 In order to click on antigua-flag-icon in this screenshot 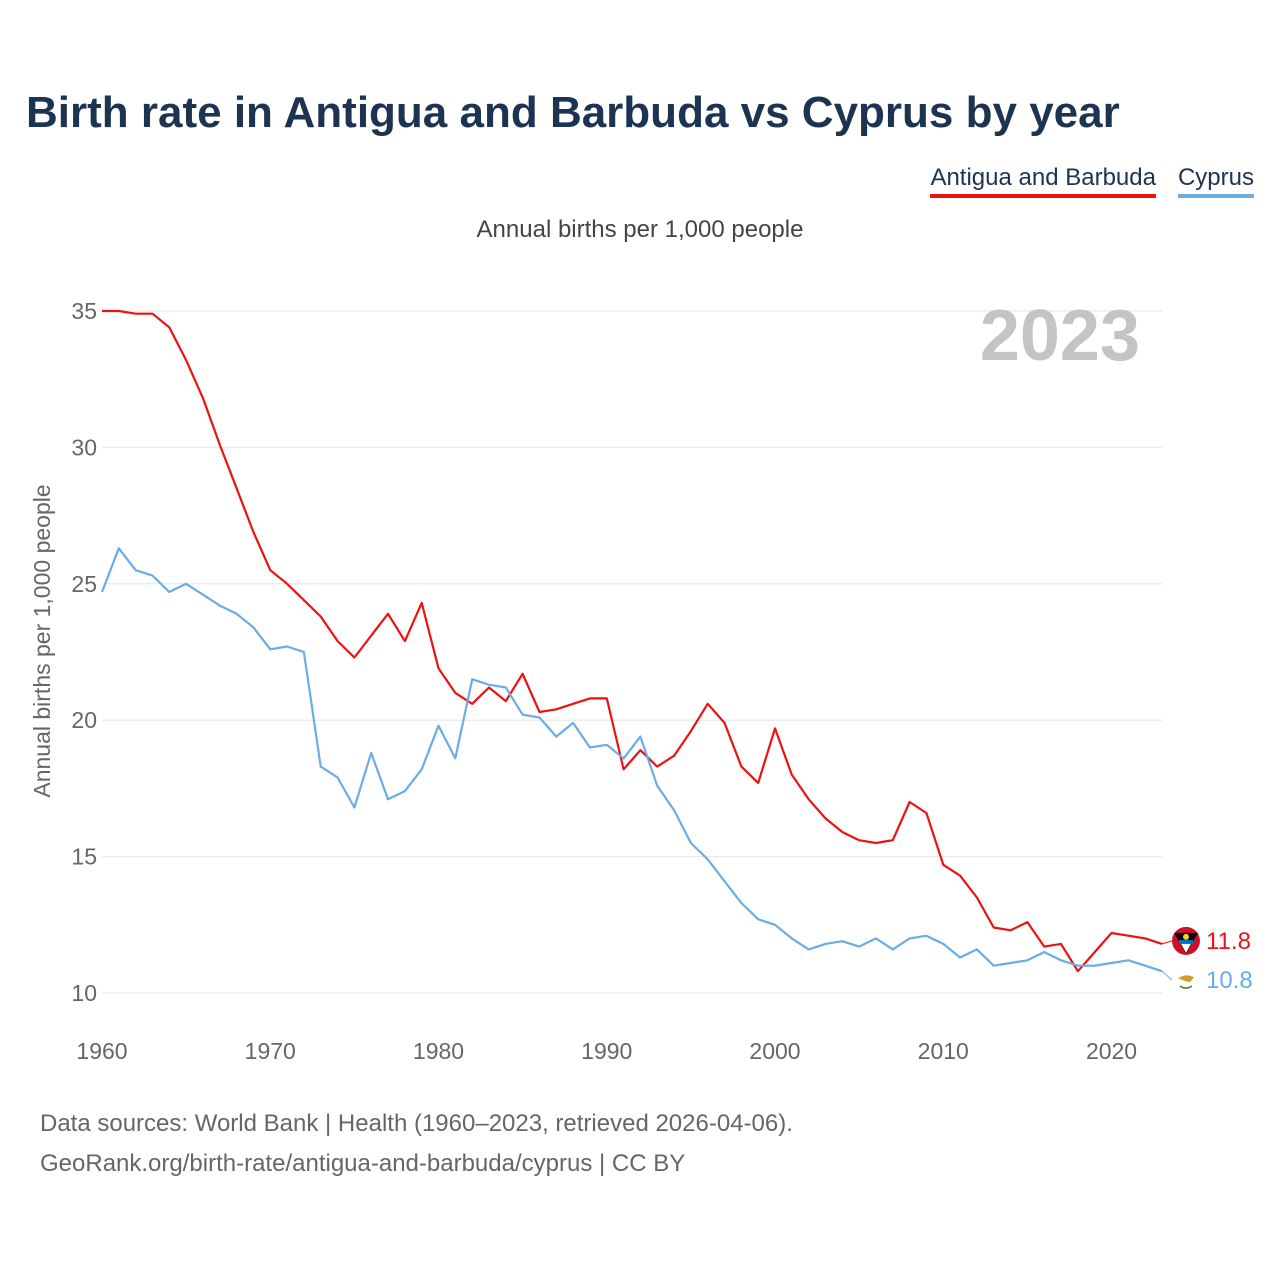, I will do `click(1186, 940)`.